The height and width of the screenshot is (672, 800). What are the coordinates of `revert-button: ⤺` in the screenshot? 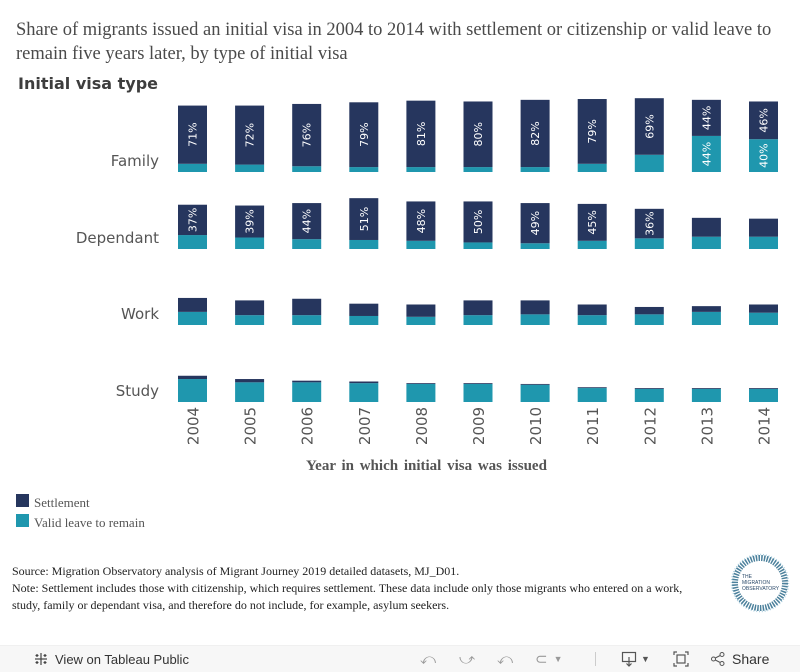 It's located at (505, 659).